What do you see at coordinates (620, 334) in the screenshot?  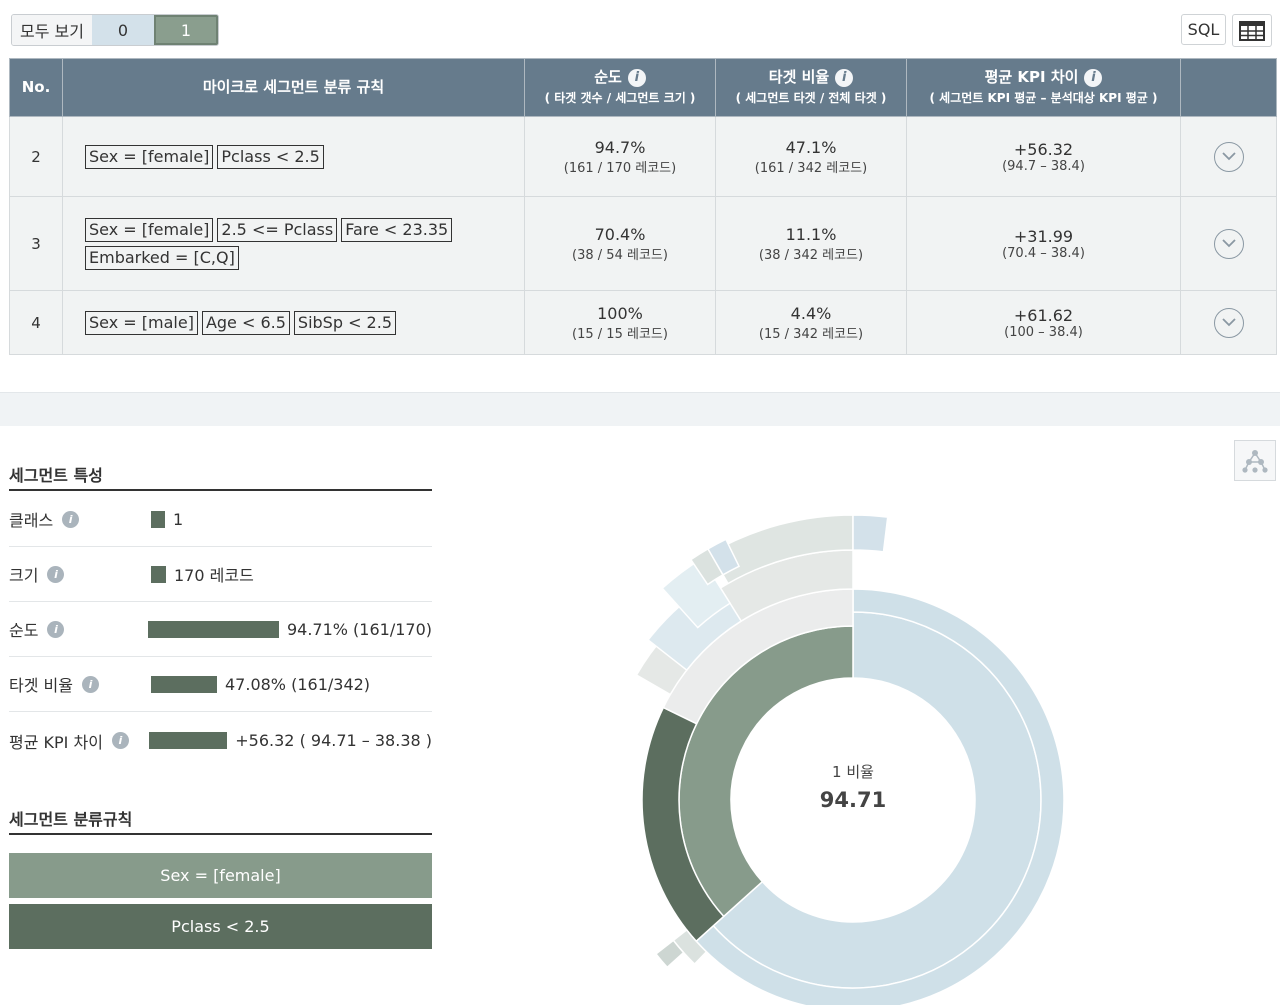 I see `purity-fraction: (15 / 15 레코드)` at bounding box center [620, 334].